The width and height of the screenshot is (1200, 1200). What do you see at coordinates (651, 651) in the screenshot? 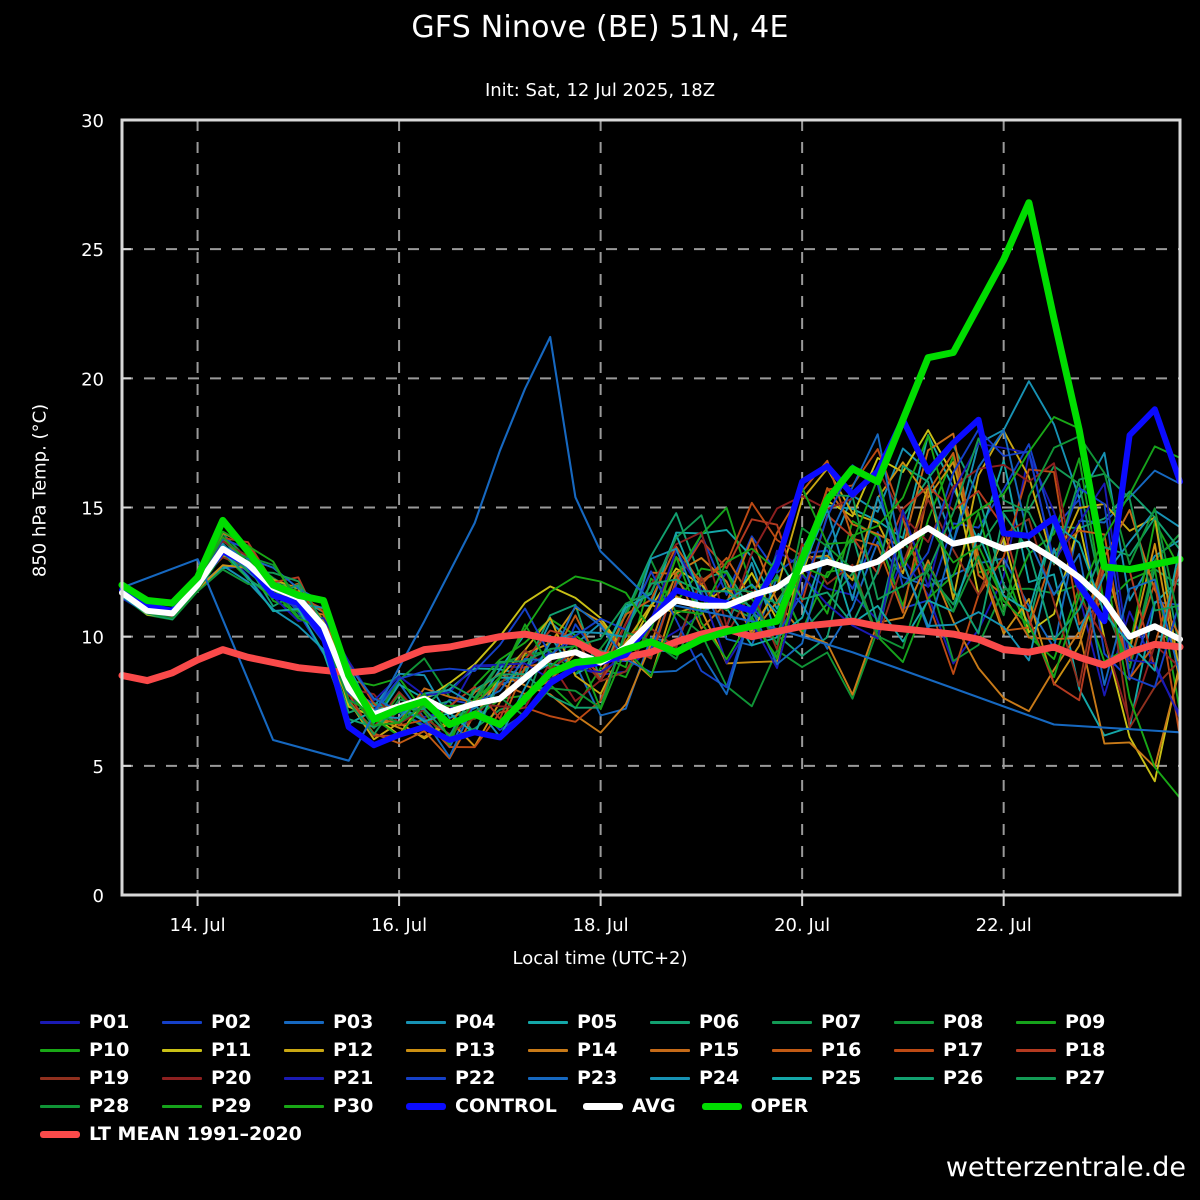
I see `series-line-lt-mean-1991-2020` at bounding box center [651, 651].